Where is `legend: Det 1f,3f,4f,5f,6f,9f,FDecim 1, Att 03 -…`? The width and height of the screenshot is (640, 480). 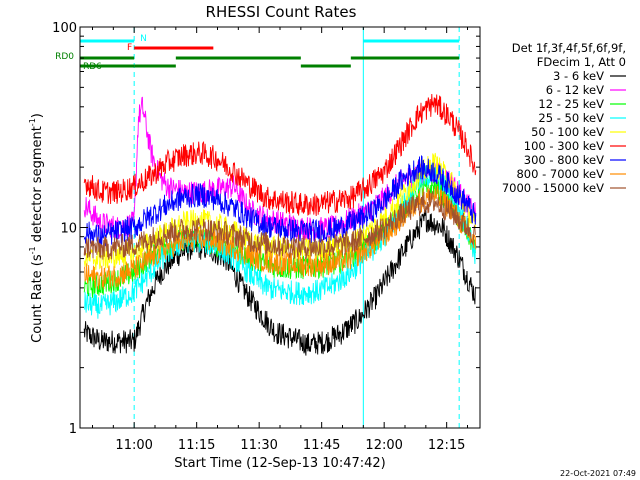
legend: Det 1f,3f,4f,5f,6f,9f,FDecim 1, Att 03 -… is located at coordinates (564, 118).